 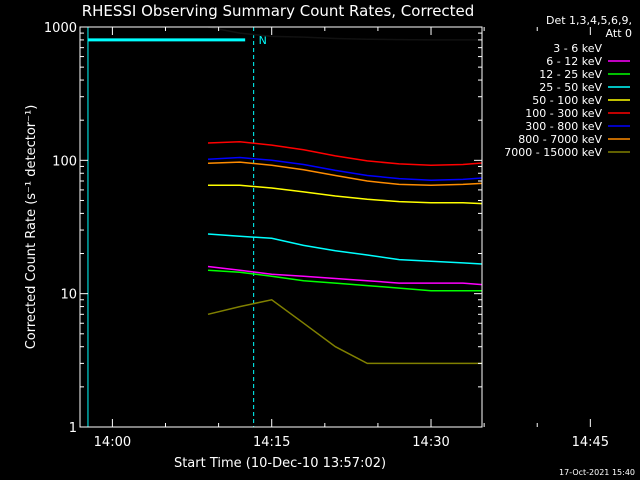 I want to click on y-axis-label: Corrected Count Rate (s⁻¹ detector⁻¹), so click(x=31, y=227).